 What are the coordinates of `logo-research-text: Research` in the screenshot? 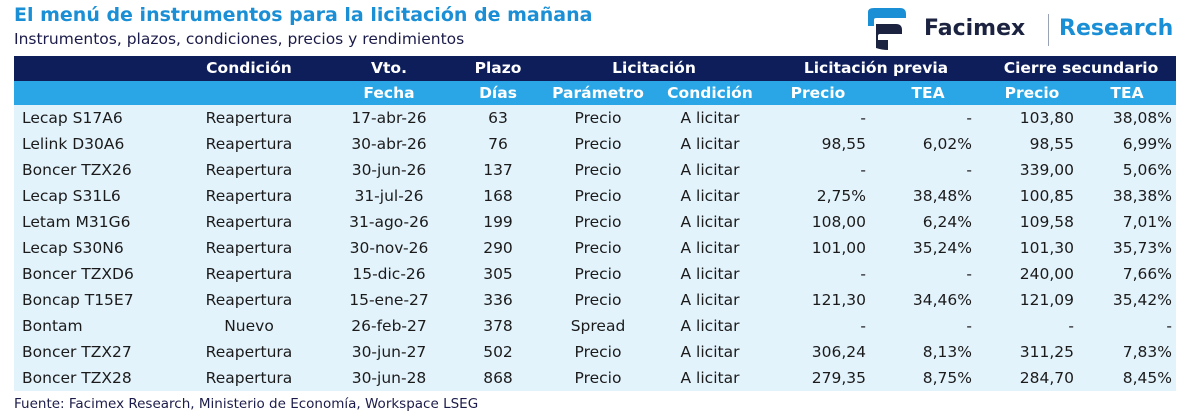 It's located at (1116, 28).